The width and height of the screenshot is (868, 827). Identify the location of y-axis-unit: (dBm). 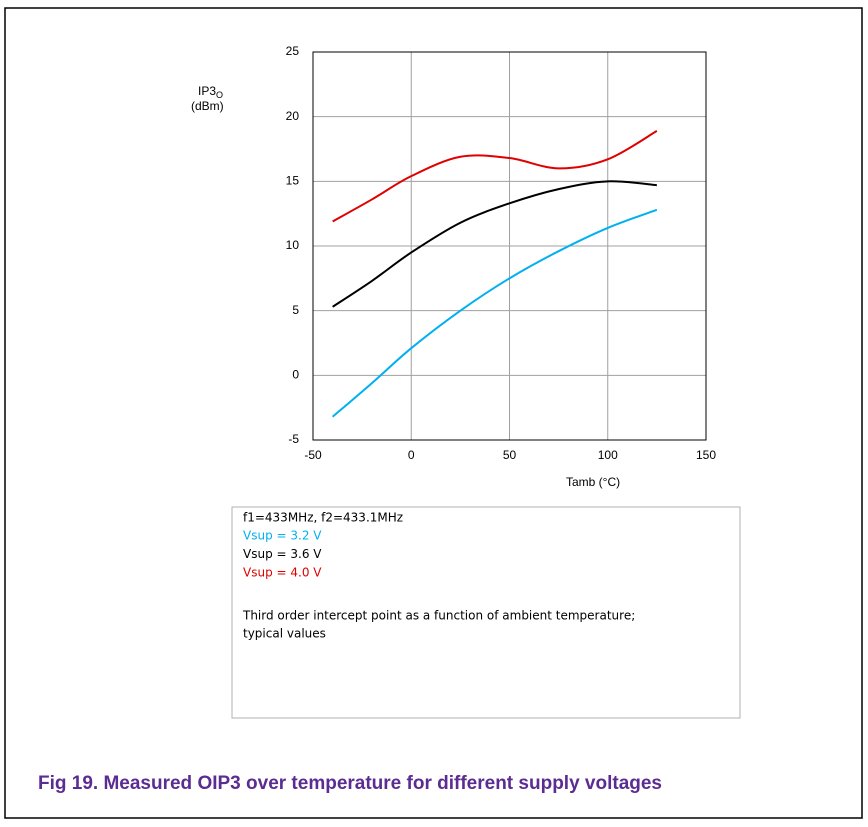
(207, 106).